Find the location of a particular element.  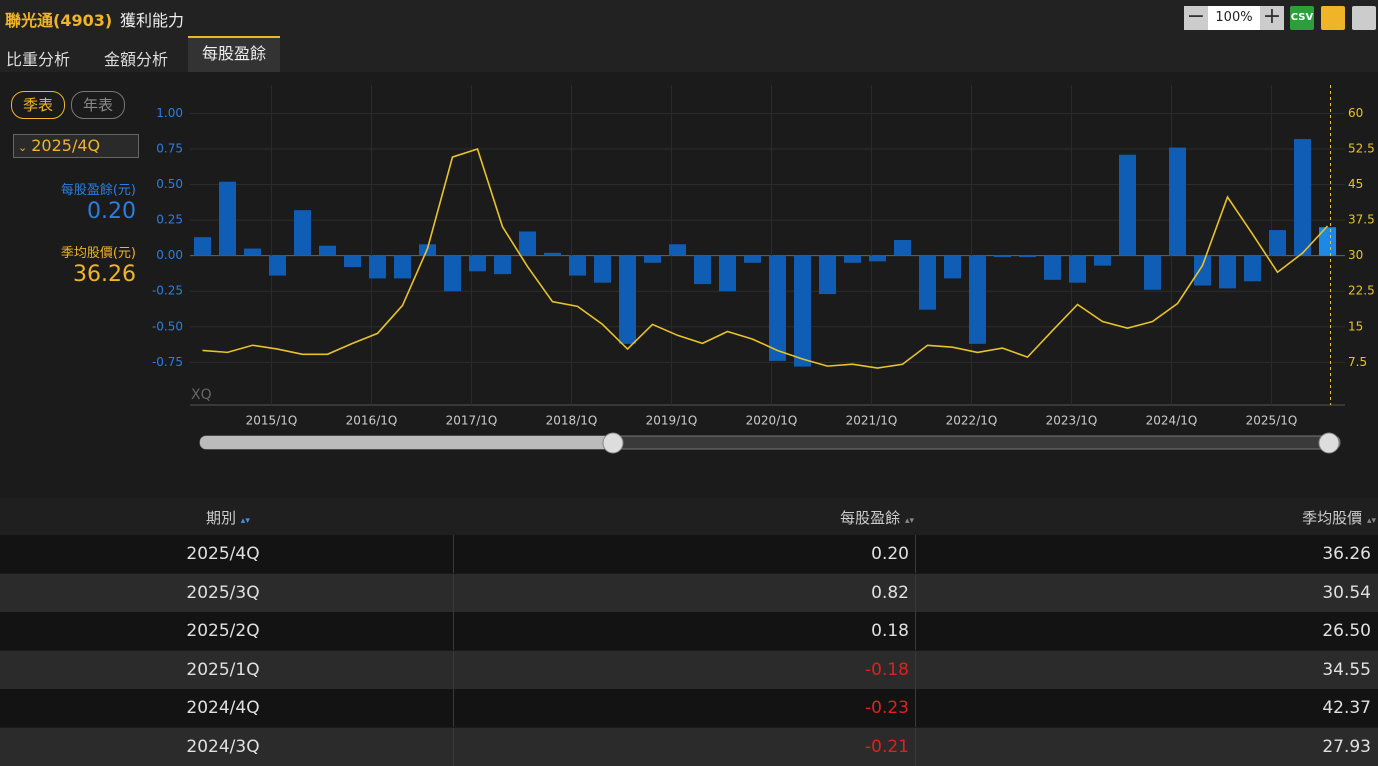

period-dropdown: ⌄ 2025/4Q is located at coordinates (76, 146).